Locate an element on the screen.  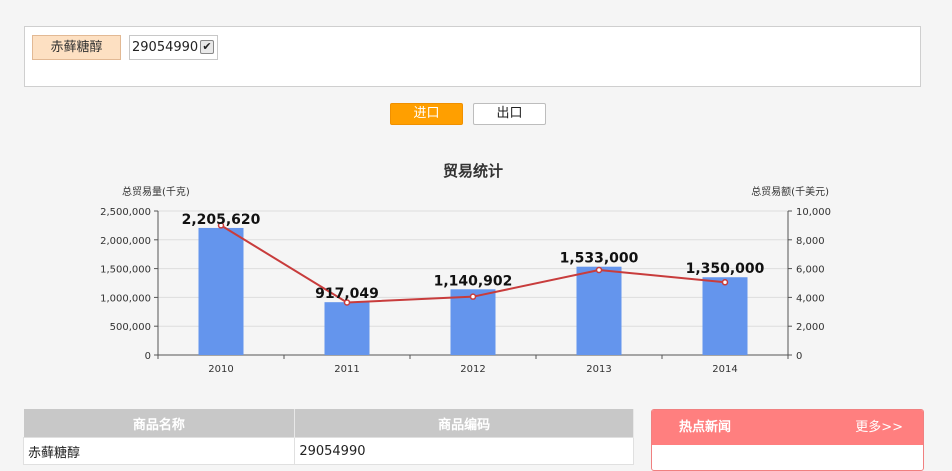
x-tick-label: 2014 is located at coordinates (724, 369).